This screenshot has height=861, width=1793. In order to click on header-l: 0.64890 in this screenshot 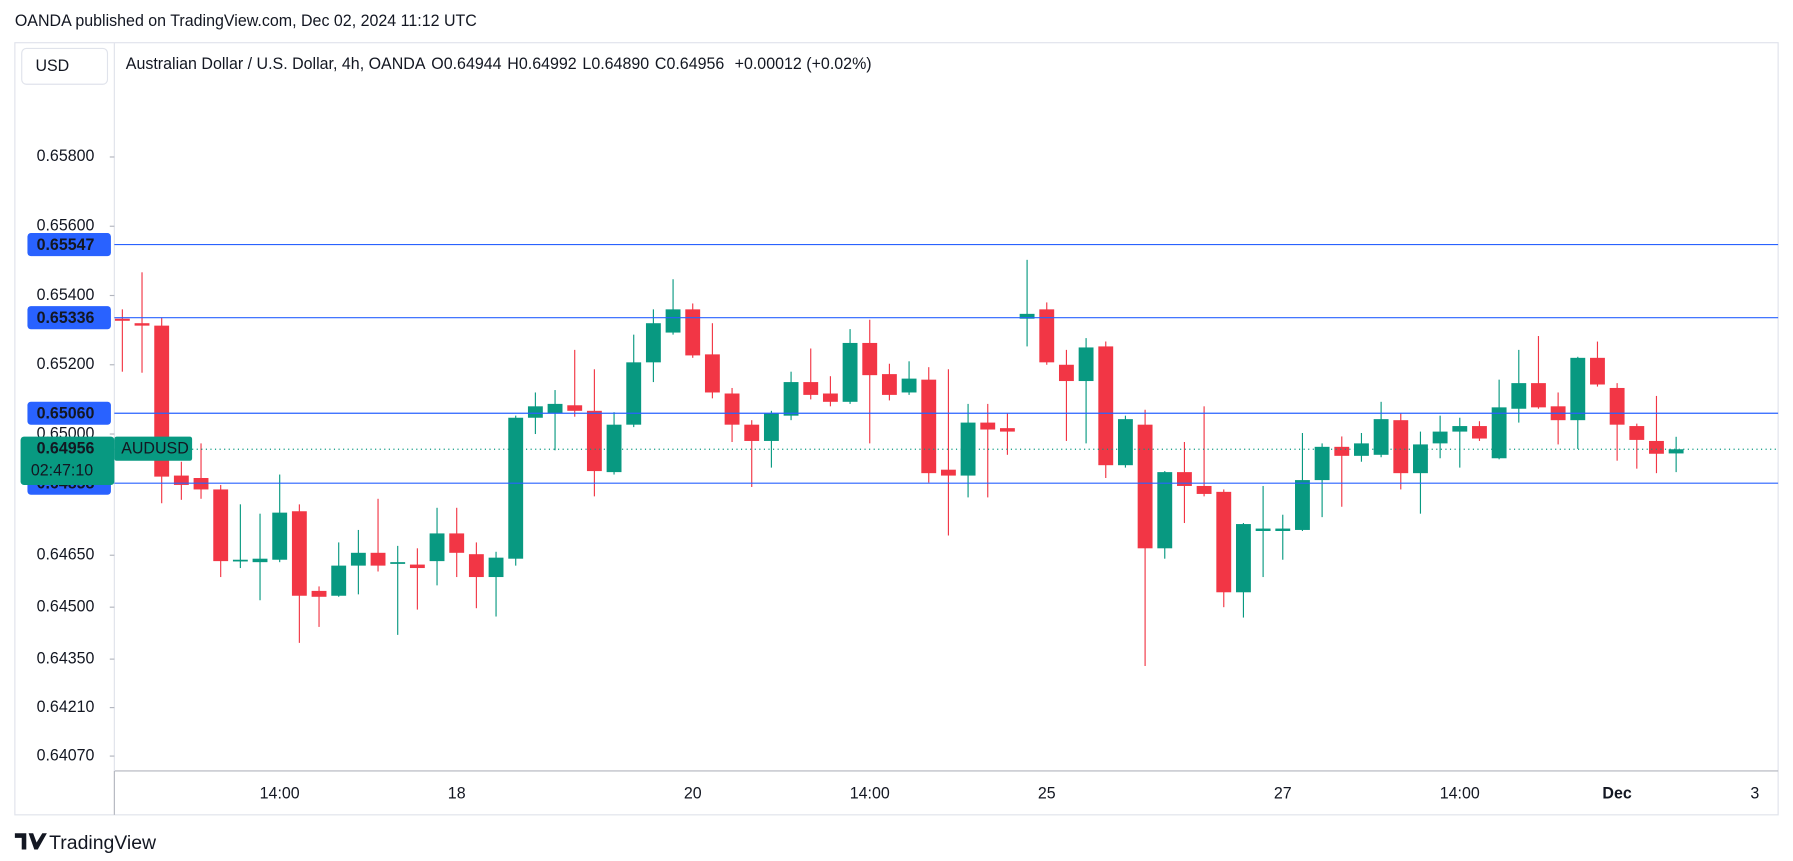, I will do `click(620, 64)`.